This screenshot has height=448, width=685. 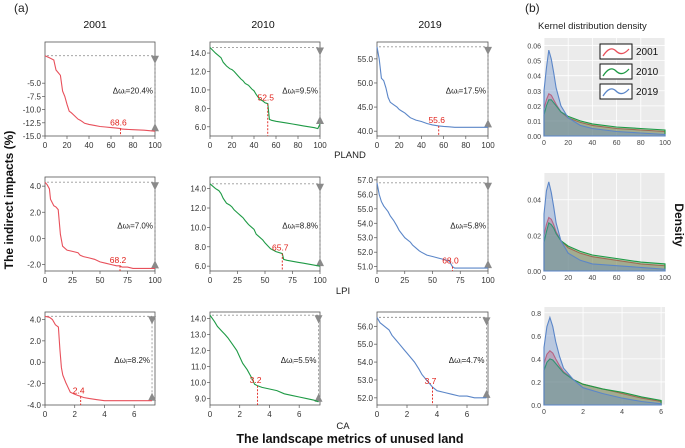 I want to click on y-tick-label: 56.0, so click(x=365, y=194).